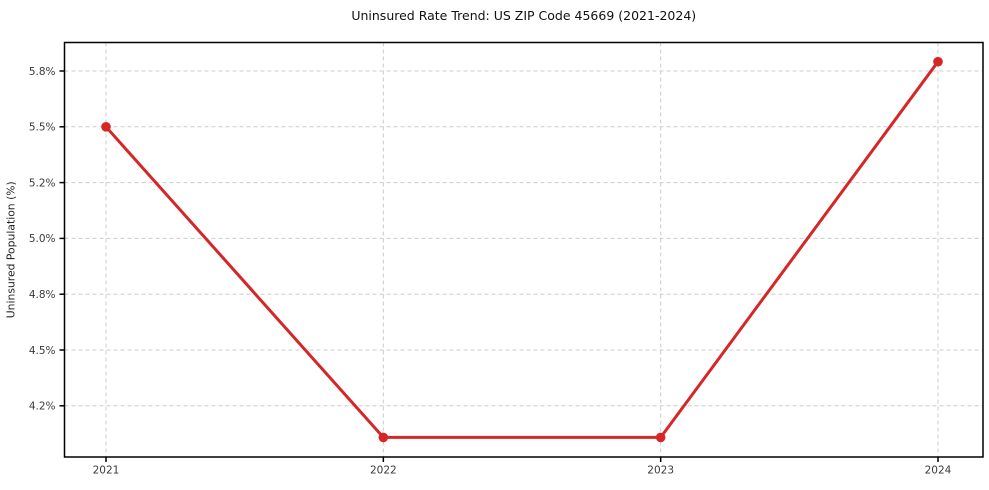 Image resolution: width=989 pixels, height=490 pixels. What do you see at coordinates (42, 351) in the screenshot?
I see `y-tick-label-5: 4.5%` at bounding box center [42, 351].